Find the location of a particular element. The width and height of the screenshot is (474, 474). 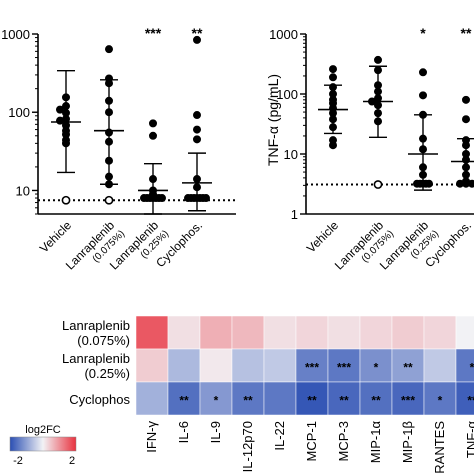

colorbar-tick-max: 2 is located at coordinates (72, 461).